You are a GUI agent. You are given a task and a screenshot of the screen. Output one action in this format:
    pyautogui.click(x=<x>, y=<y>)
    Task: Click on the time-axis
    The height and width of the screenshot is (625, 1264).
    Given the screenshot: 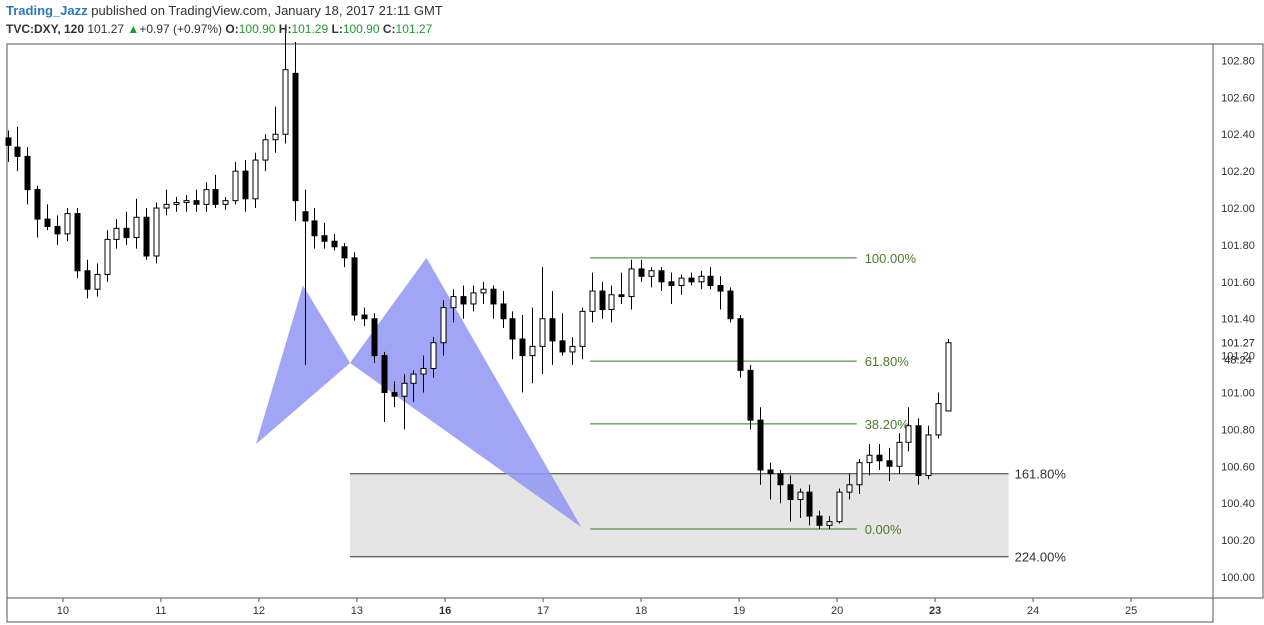 What is the action you would take?
    pyautogui.click(x=610, y=610)
    